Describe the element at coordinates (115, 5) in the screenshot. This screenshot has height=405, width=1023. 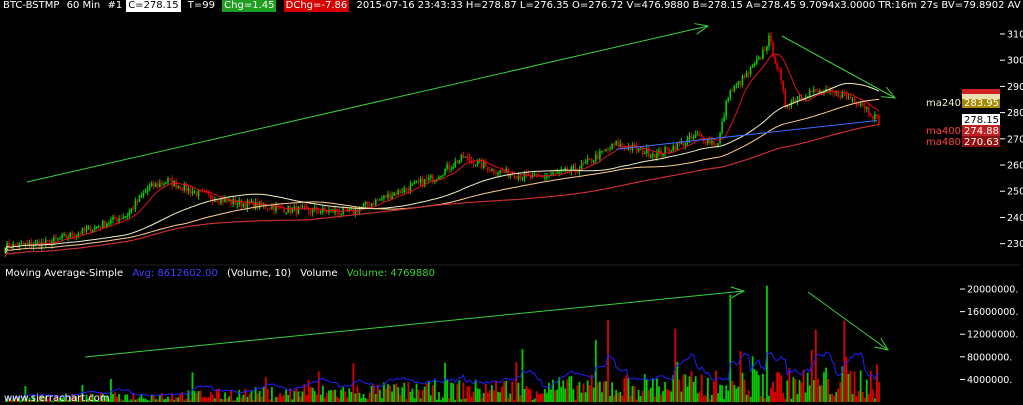
I see `chart-number: #1` at that location.